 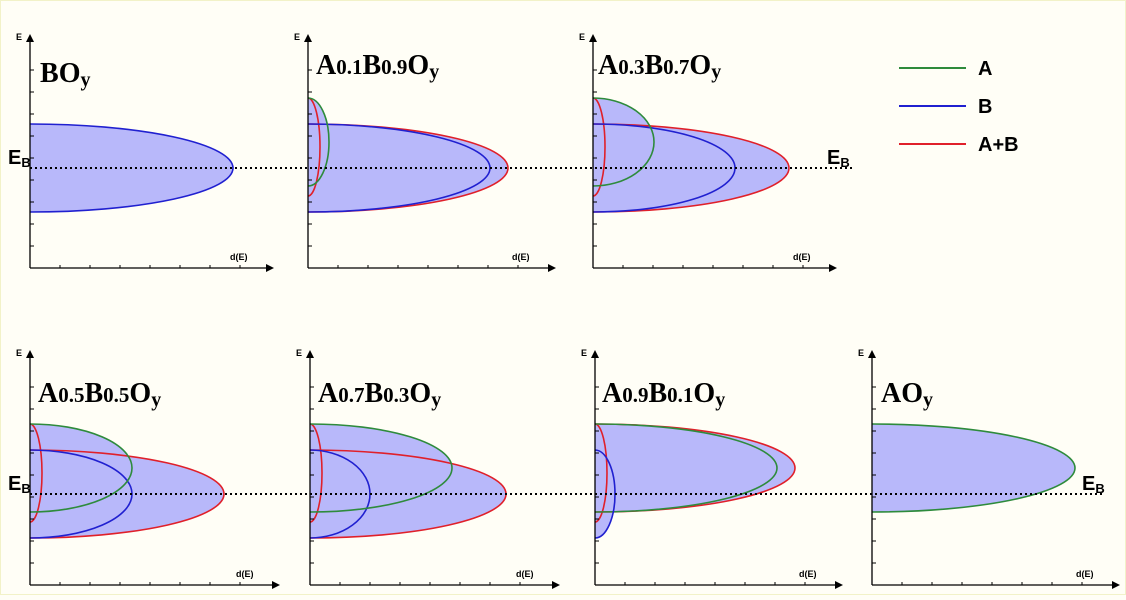 I want to click on legend-item-a: A, so click(x=945, y=69).